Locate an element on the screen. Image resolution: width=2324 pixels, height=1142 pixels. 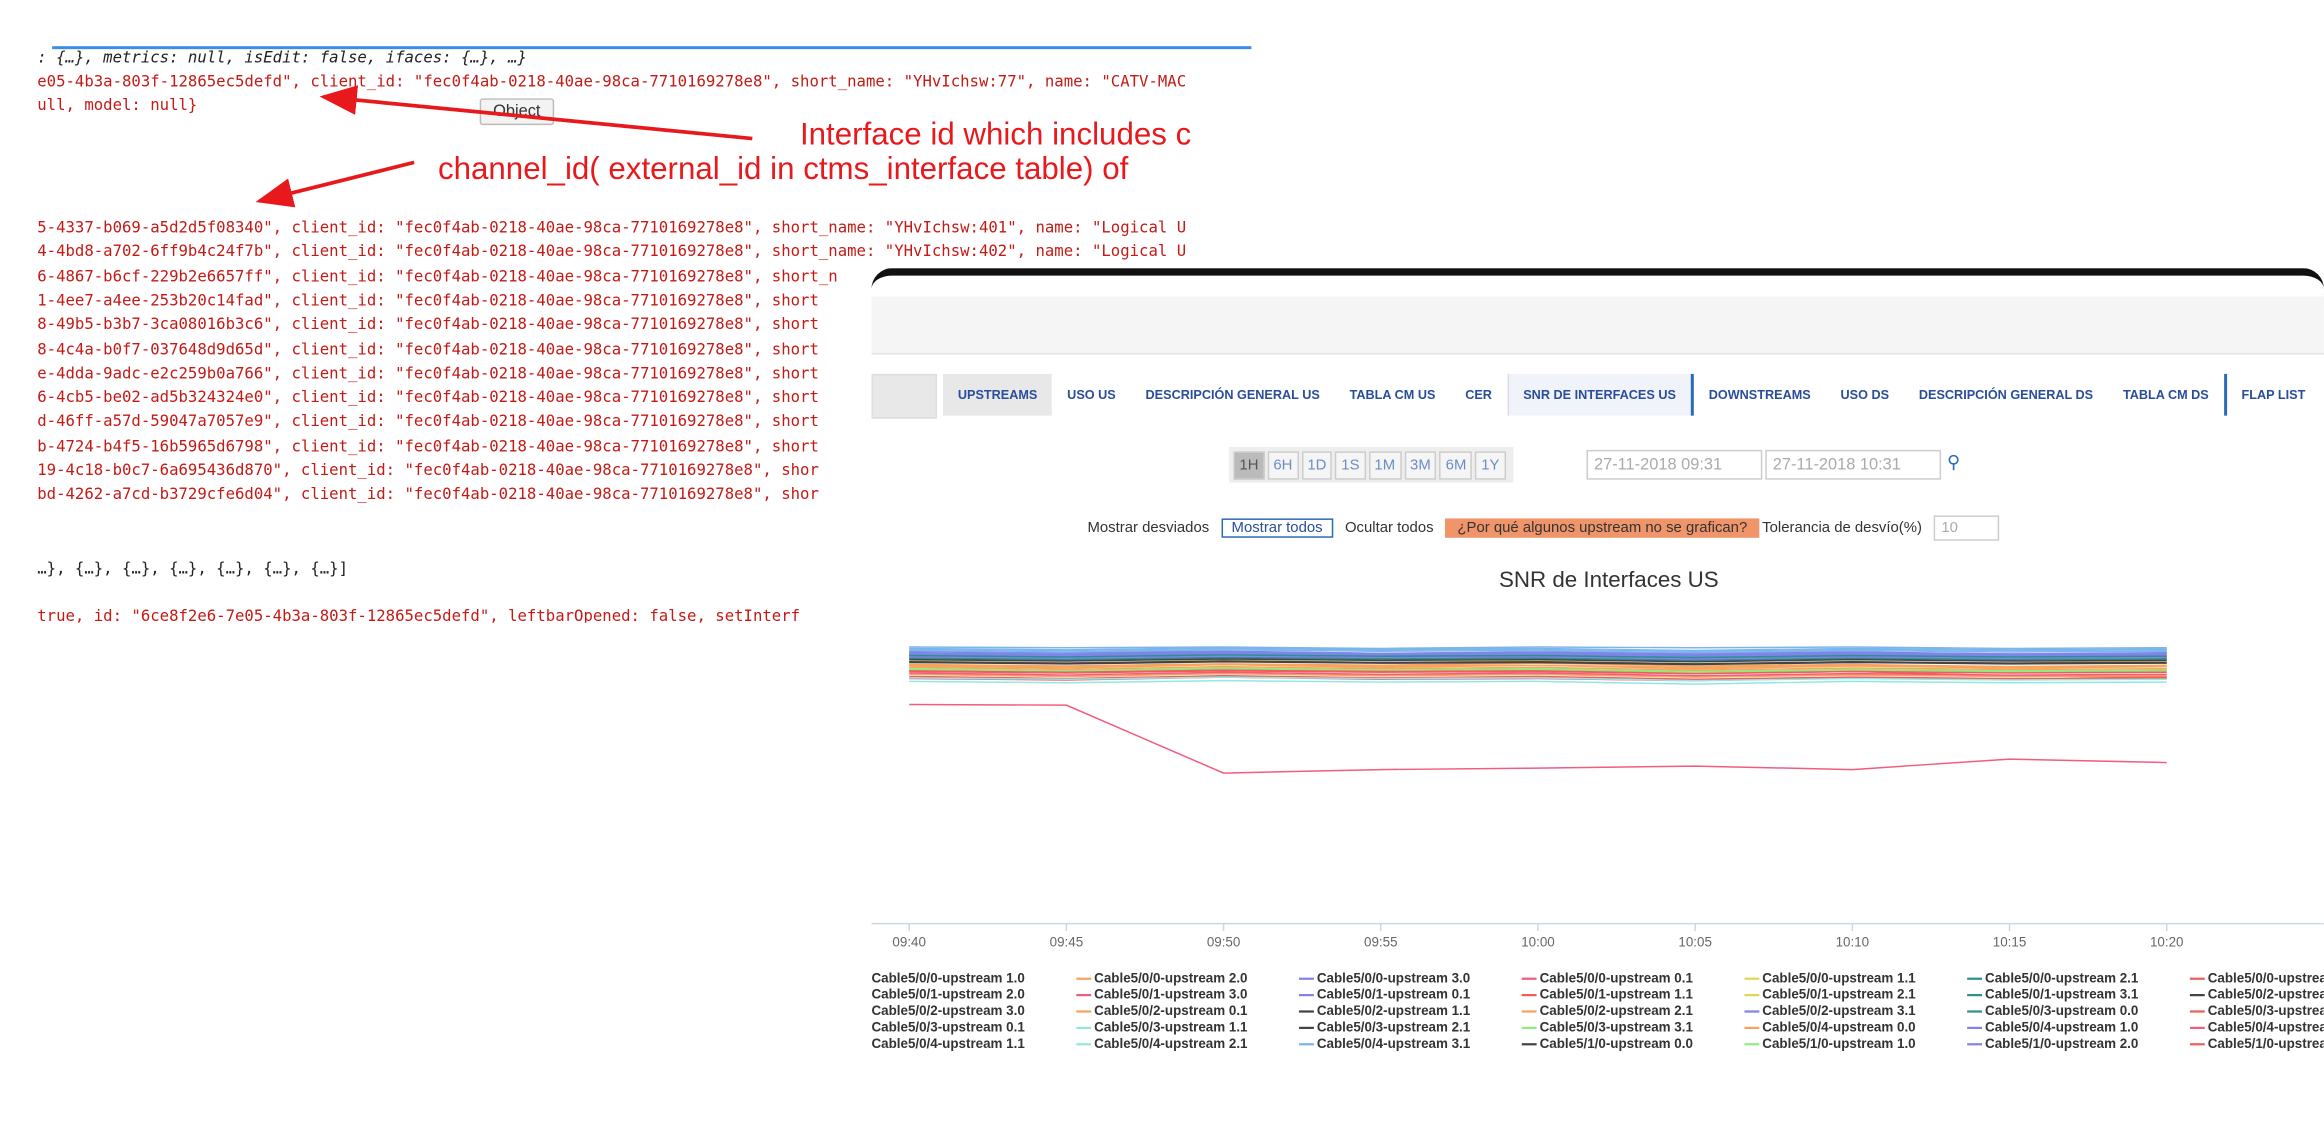
tab: USO US is located at coordinates (1091, 395).